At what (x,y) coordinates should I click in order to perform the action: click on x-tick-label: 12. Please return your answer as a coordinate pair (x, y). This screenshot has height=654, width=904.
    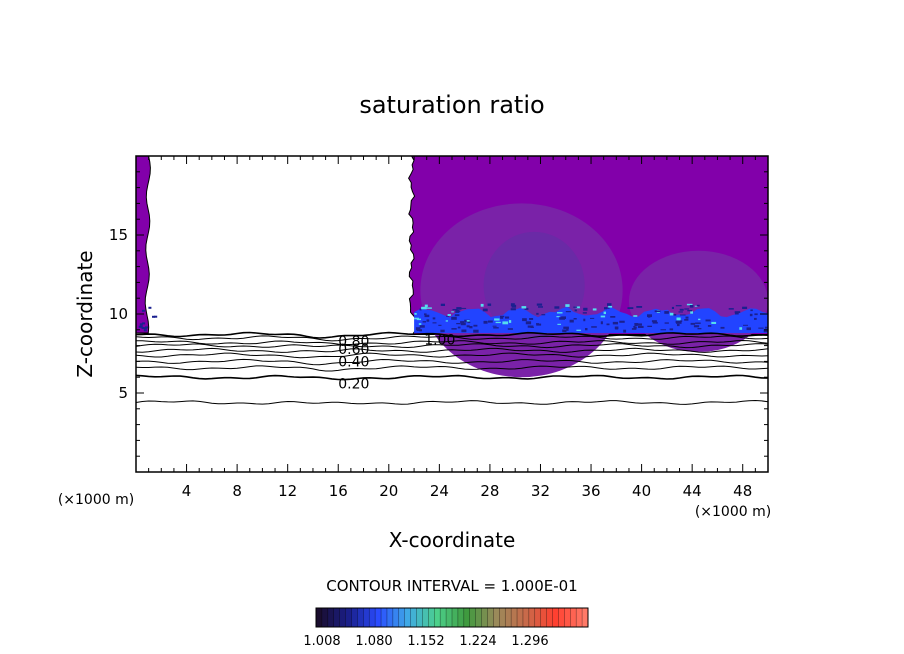
    Looking at the image, I should click on (287, 491).